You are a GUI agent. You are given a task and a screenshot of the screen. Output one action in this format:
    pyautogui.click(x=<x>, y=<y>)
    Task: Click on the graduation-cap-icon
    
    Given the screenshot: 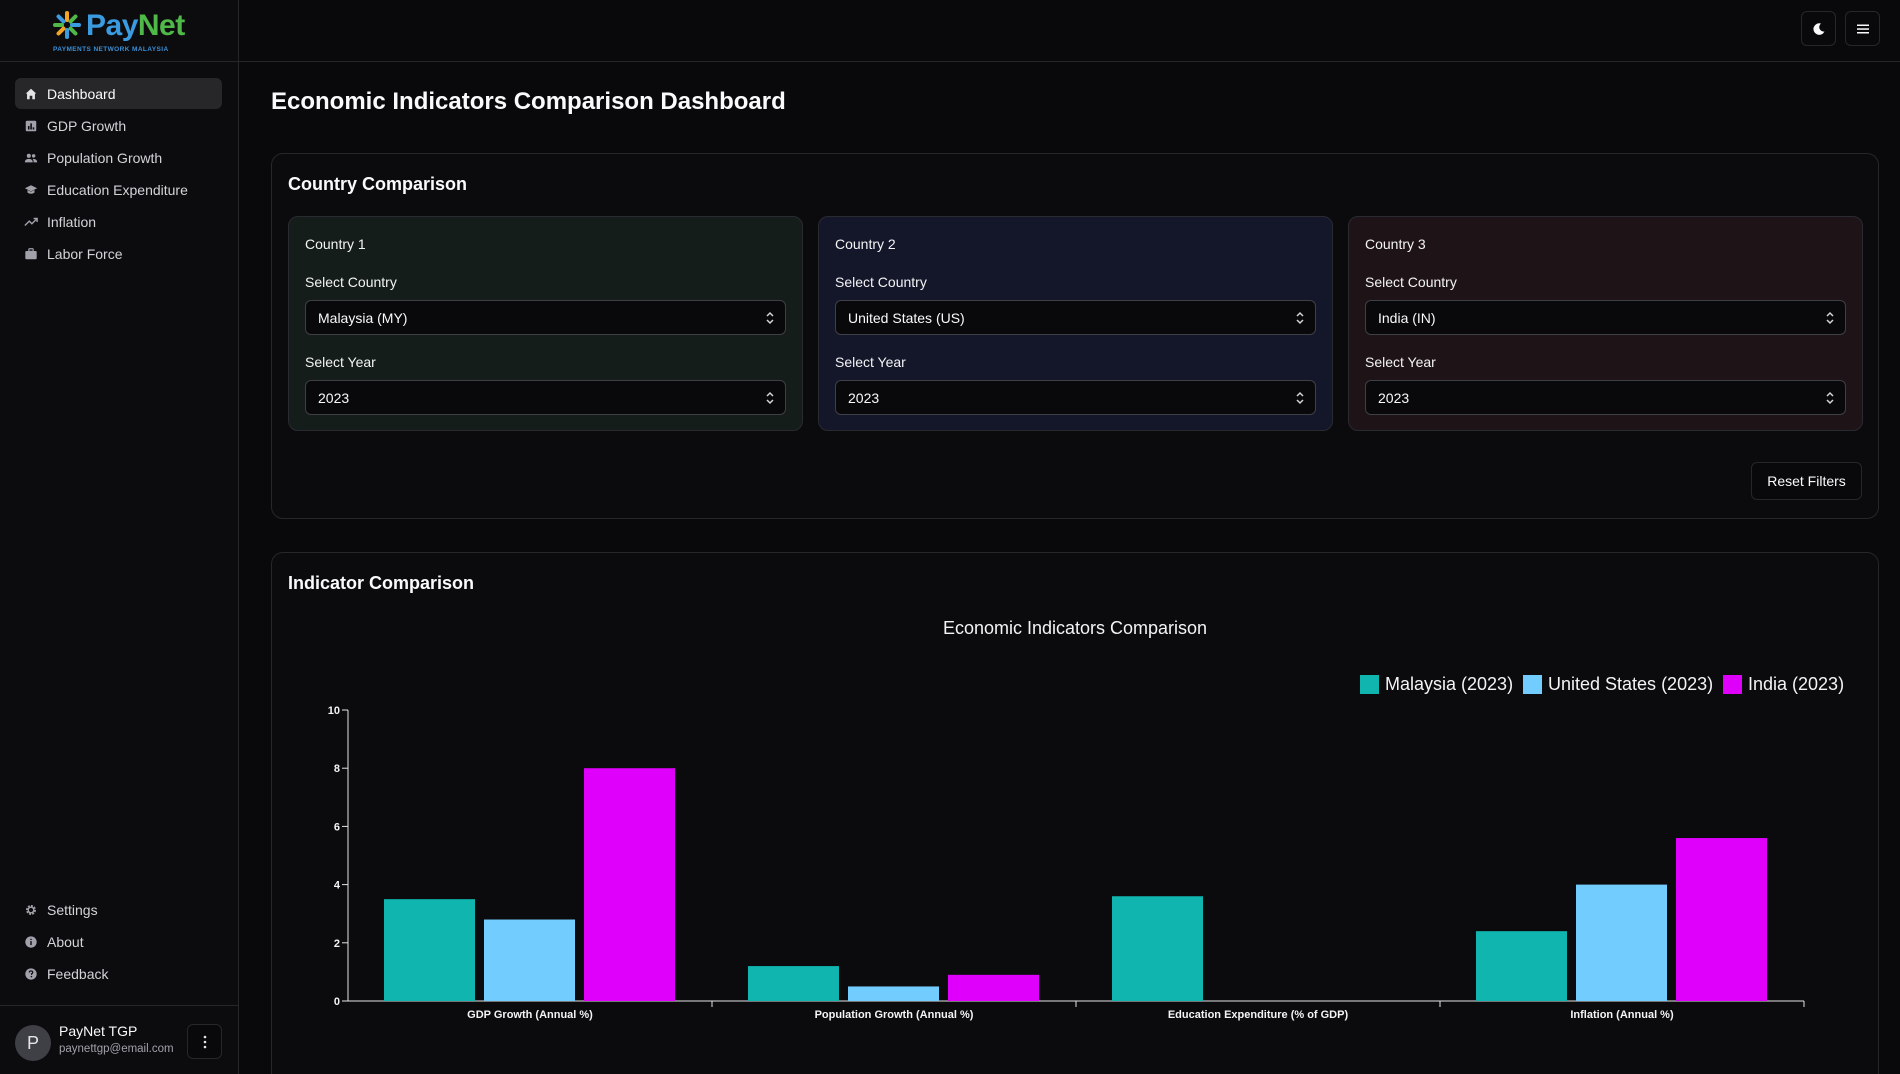 What is the action you would take?
    pyautogui.click(x=31, y=190)
    